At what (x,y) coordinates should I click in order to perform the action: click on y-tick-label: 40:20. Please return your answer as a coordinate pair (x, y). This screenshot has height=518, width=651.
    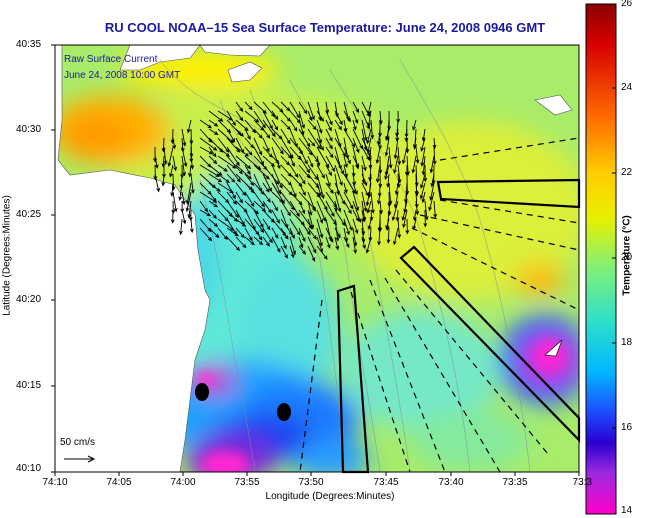
    Looking at the image, I should click on (29, 299).